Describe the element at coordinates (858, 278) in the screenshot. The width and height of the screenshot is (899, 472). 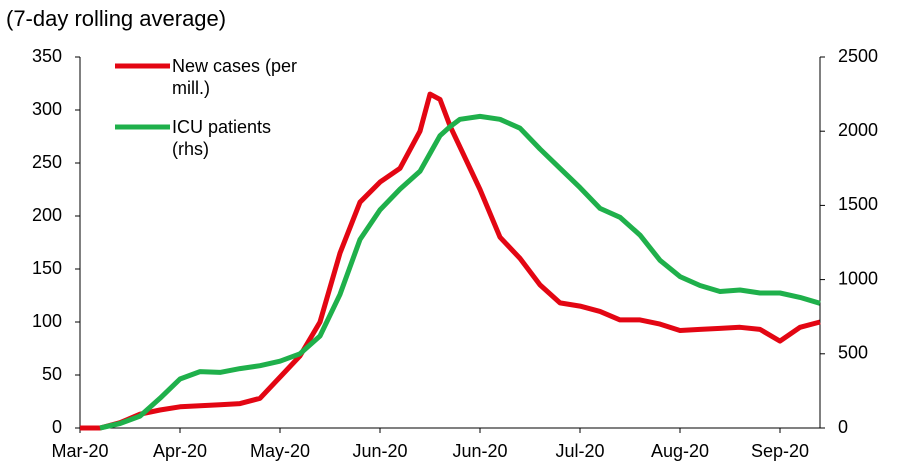
I see `y2-tick-label: 1000` at that location.